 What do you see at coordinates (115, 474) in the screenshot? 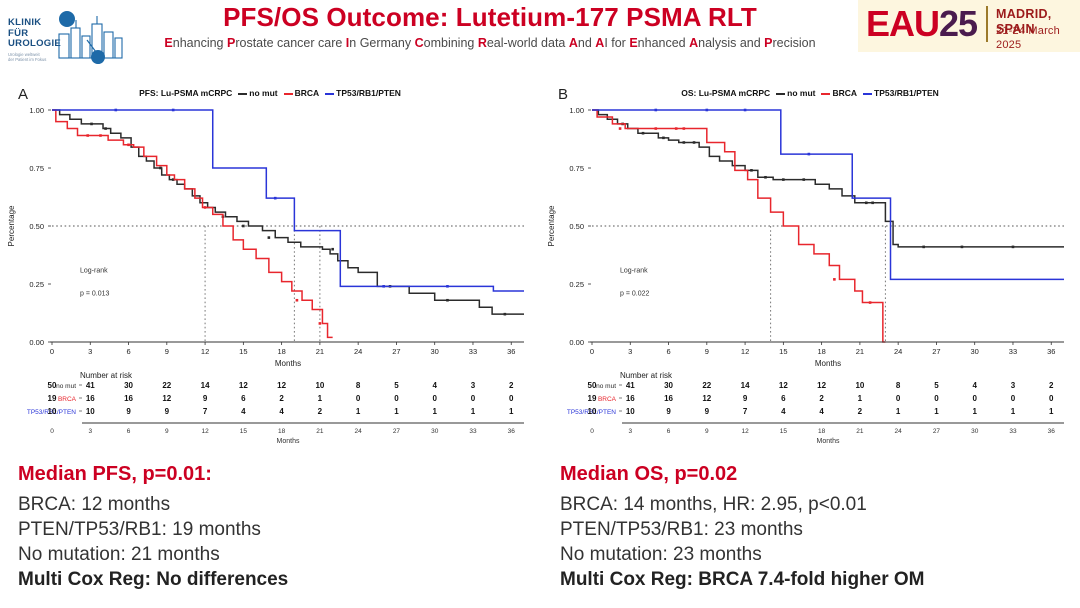
I see `conclusion-pfs-heading: Median PFS, p=0.01:` at bounding box center [115, 474].